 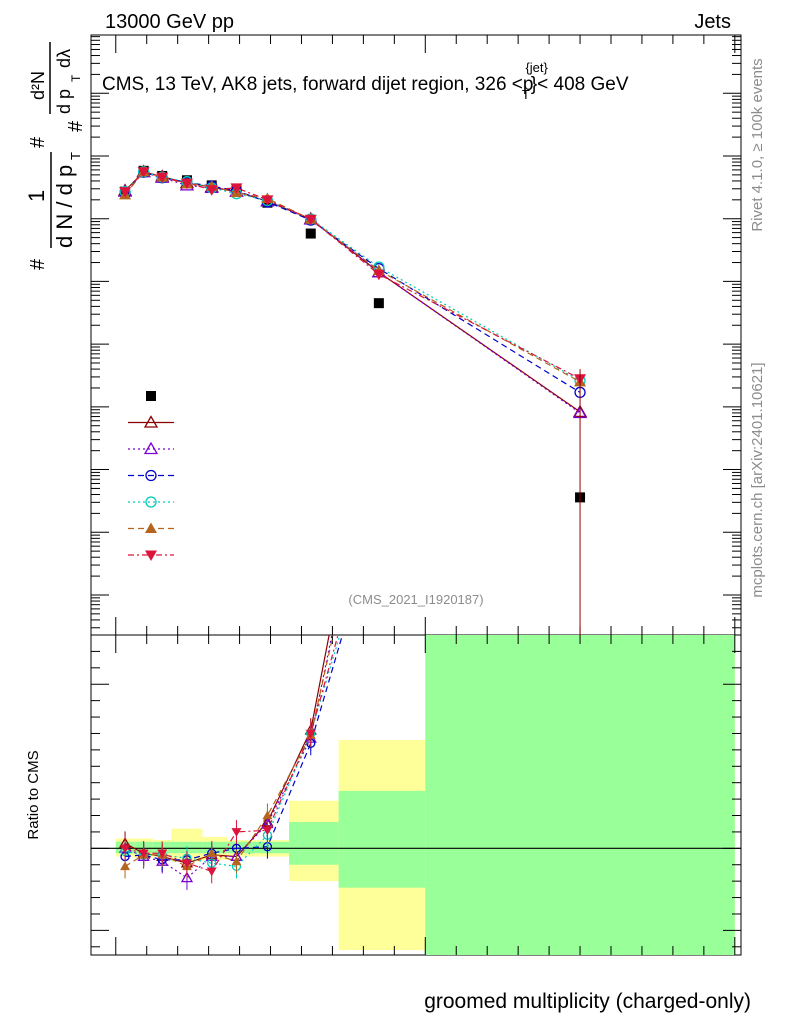 I want to click on chart-title-end: }< 408 GeV, so click(x=580, y=84).